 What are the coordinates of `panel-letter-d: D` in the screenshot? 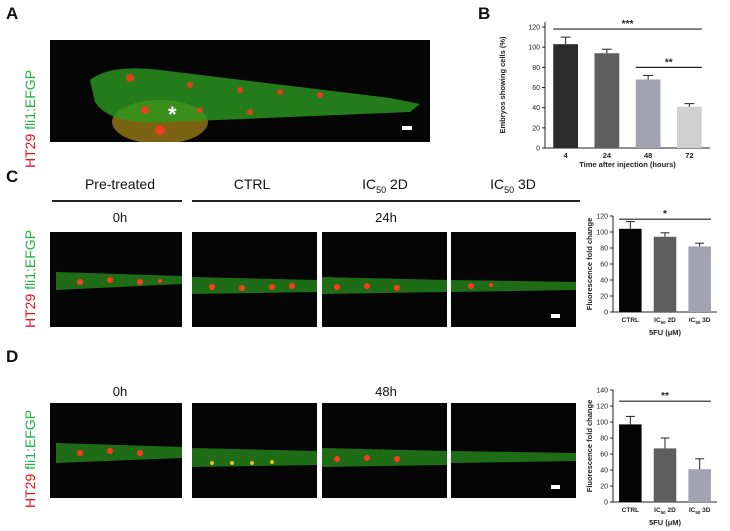 It's located at (12, 356).